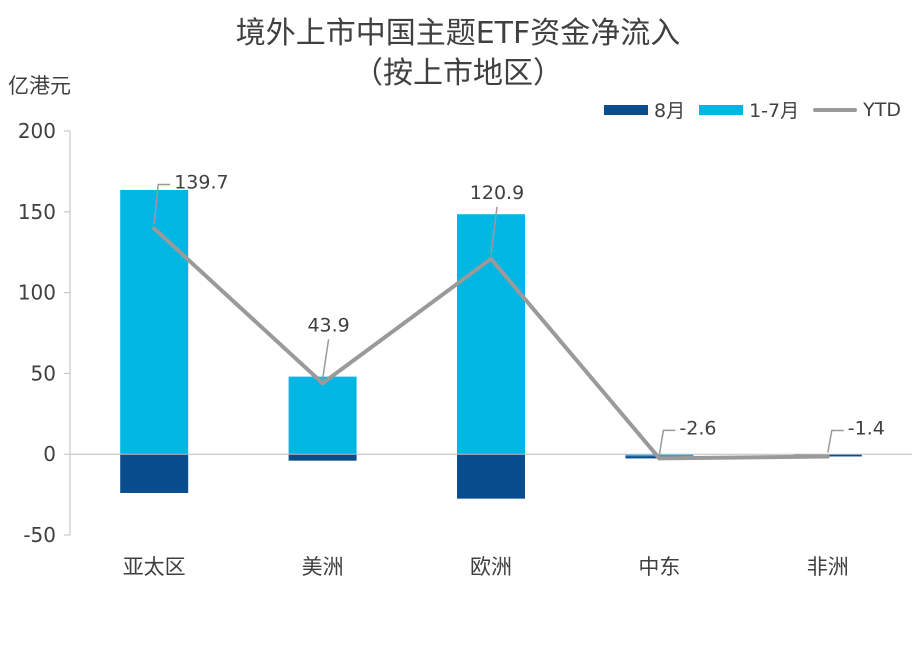 Image resolution: width=916 pixels, height=649 pixels. What do you see at coordinates (721, 109) in the screenshot?
I see `legend-swatch-jan-jul` at bounding box center [721, 109].